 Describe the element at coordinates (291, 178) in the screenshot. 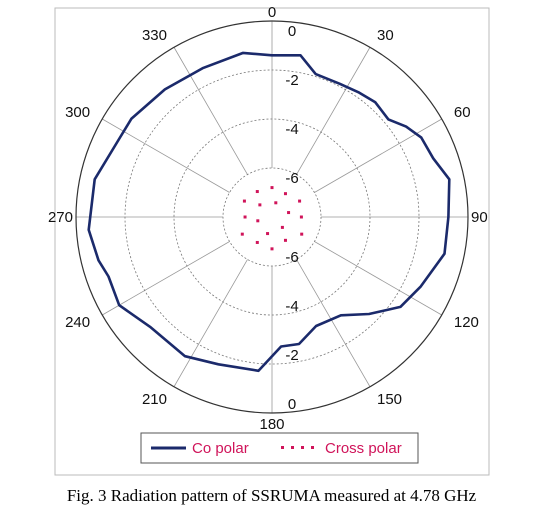

I see `radial-label-upper: -6` at that location.